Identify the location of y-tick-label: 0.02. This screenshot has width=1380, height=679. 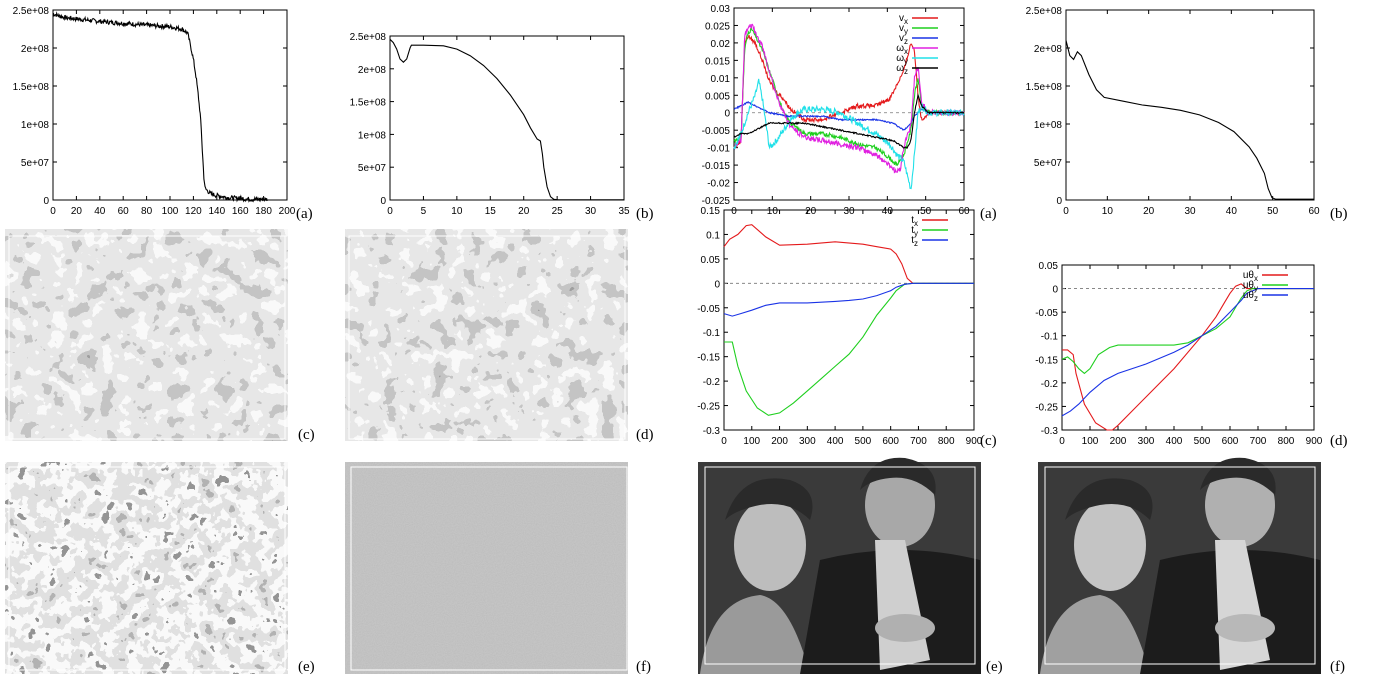
(721, 44).